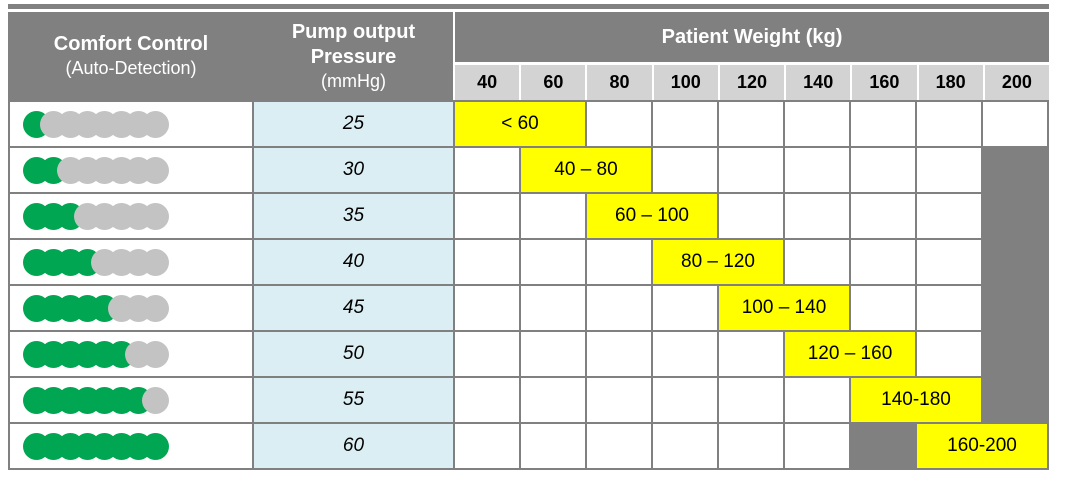 The height and width of the screenshot is (485, 1067). Describe the element at coordinates (718, 262) in the screenshot. I see `weight-range-cell: 80 – 120` at that location.